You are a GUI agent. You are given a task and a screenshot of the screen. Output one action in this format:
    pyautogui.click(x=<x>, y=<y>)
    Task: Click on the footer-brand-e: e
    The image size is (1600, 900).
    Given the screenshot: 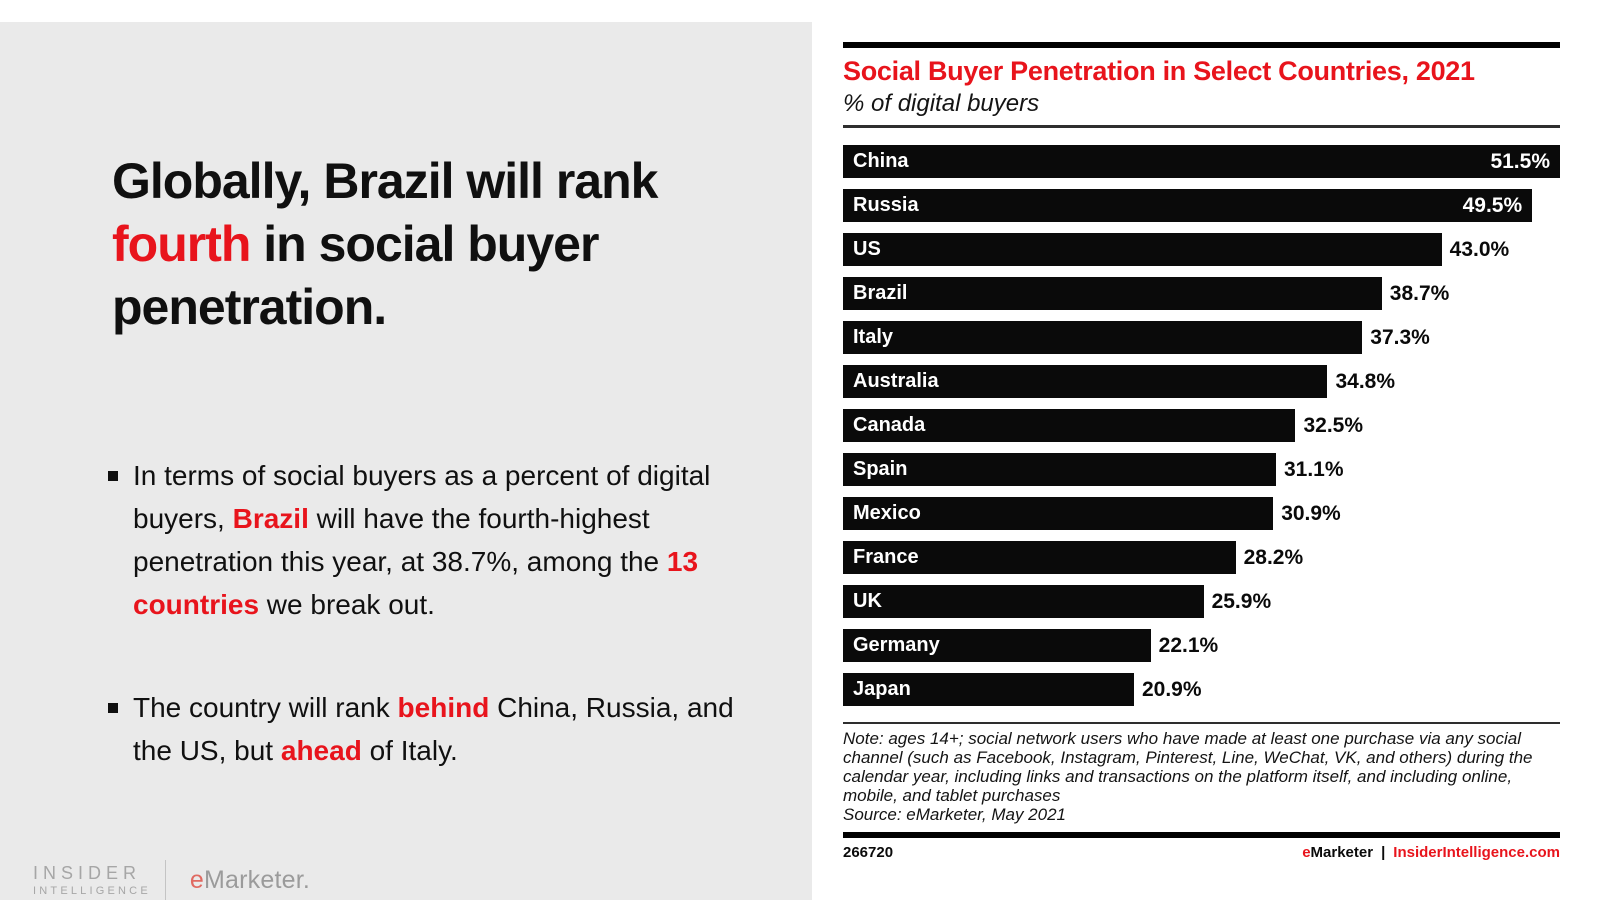 What is the action you would take?
    pyautogui.click(x=1306, y=852)
    